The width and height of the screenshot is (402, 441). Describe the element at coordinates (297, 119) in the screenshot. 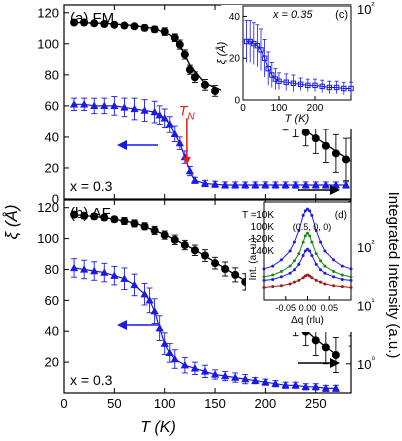

I see `inset-x-label: T (K)` at that location.